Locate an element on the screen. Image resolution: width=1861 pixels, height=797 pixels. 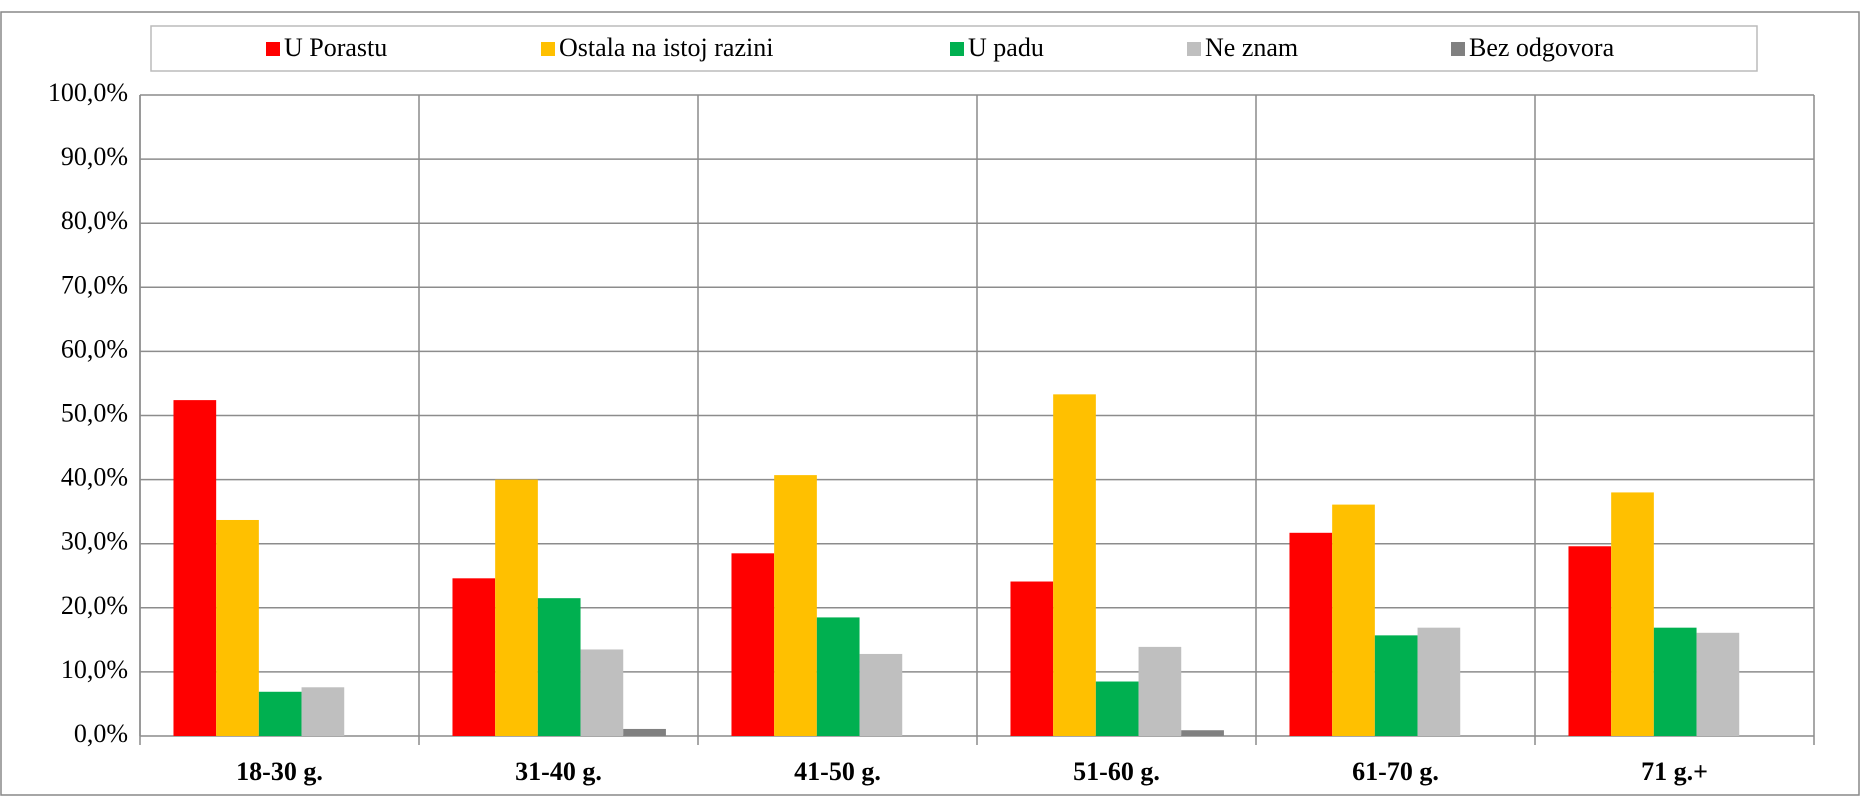
y-tick-label: 90,0% is located at coordinates (94, 156).